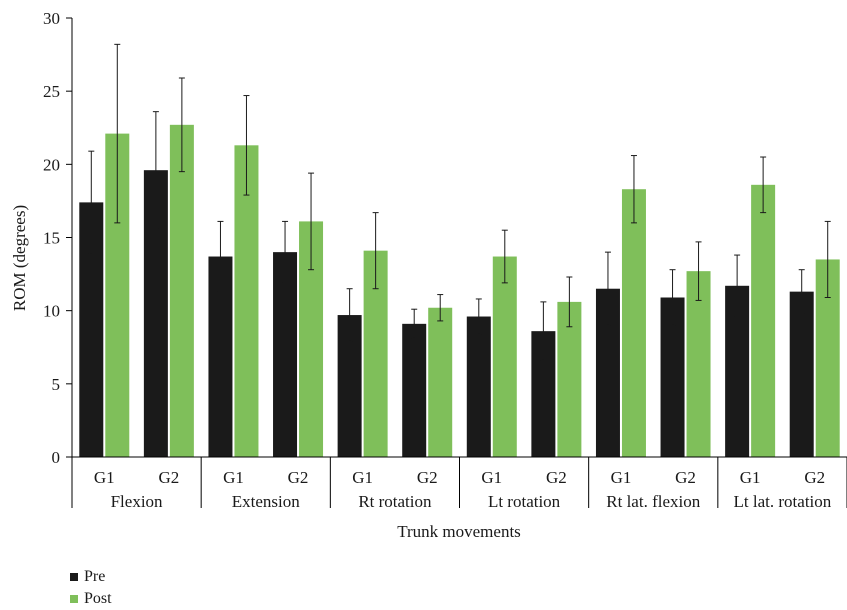 This screenshot has height=610, width=847. What do you see at coordinates (783, 501) in the screenshot?
I see `group-label: Lt lat. rotation` at bounding box center [783, 501].